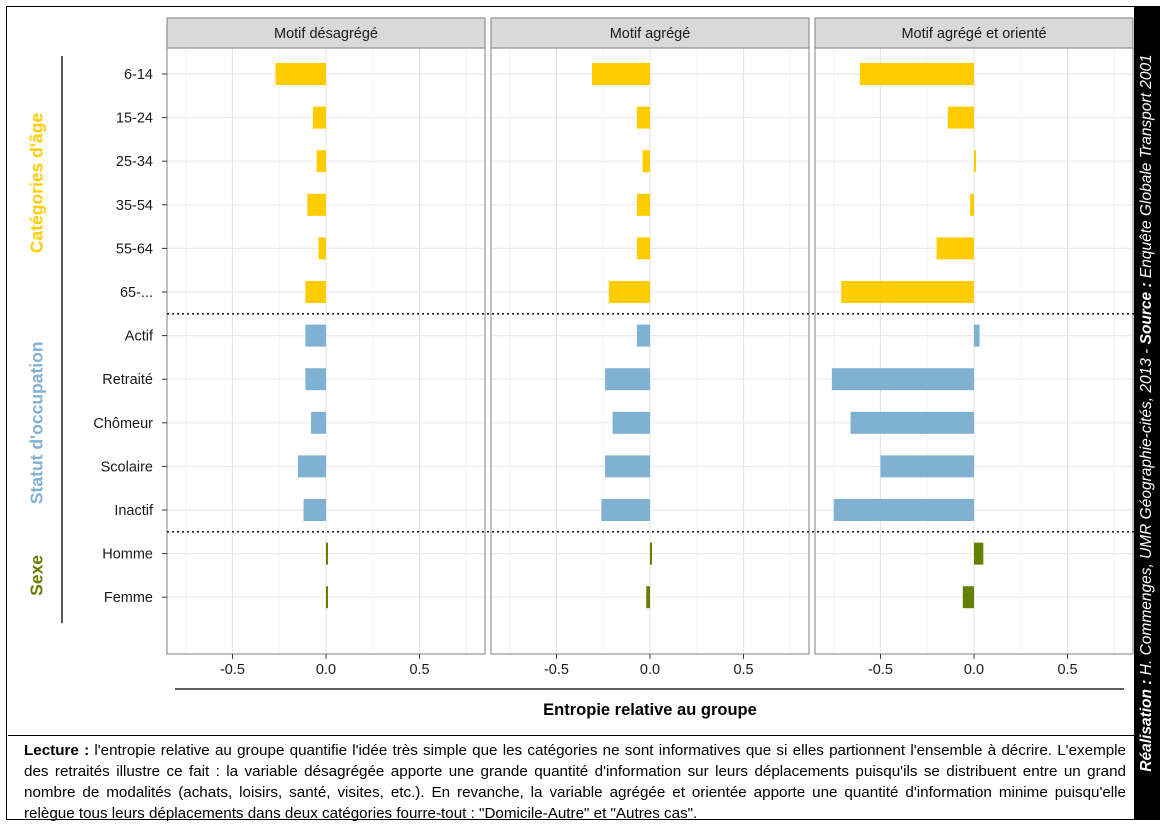 This screenshot has height=827, width=1166. Describe the element at coordinates (127, 467) in the screenshot. I see `y-tick-label-scolaire: Scolaire` at that location.